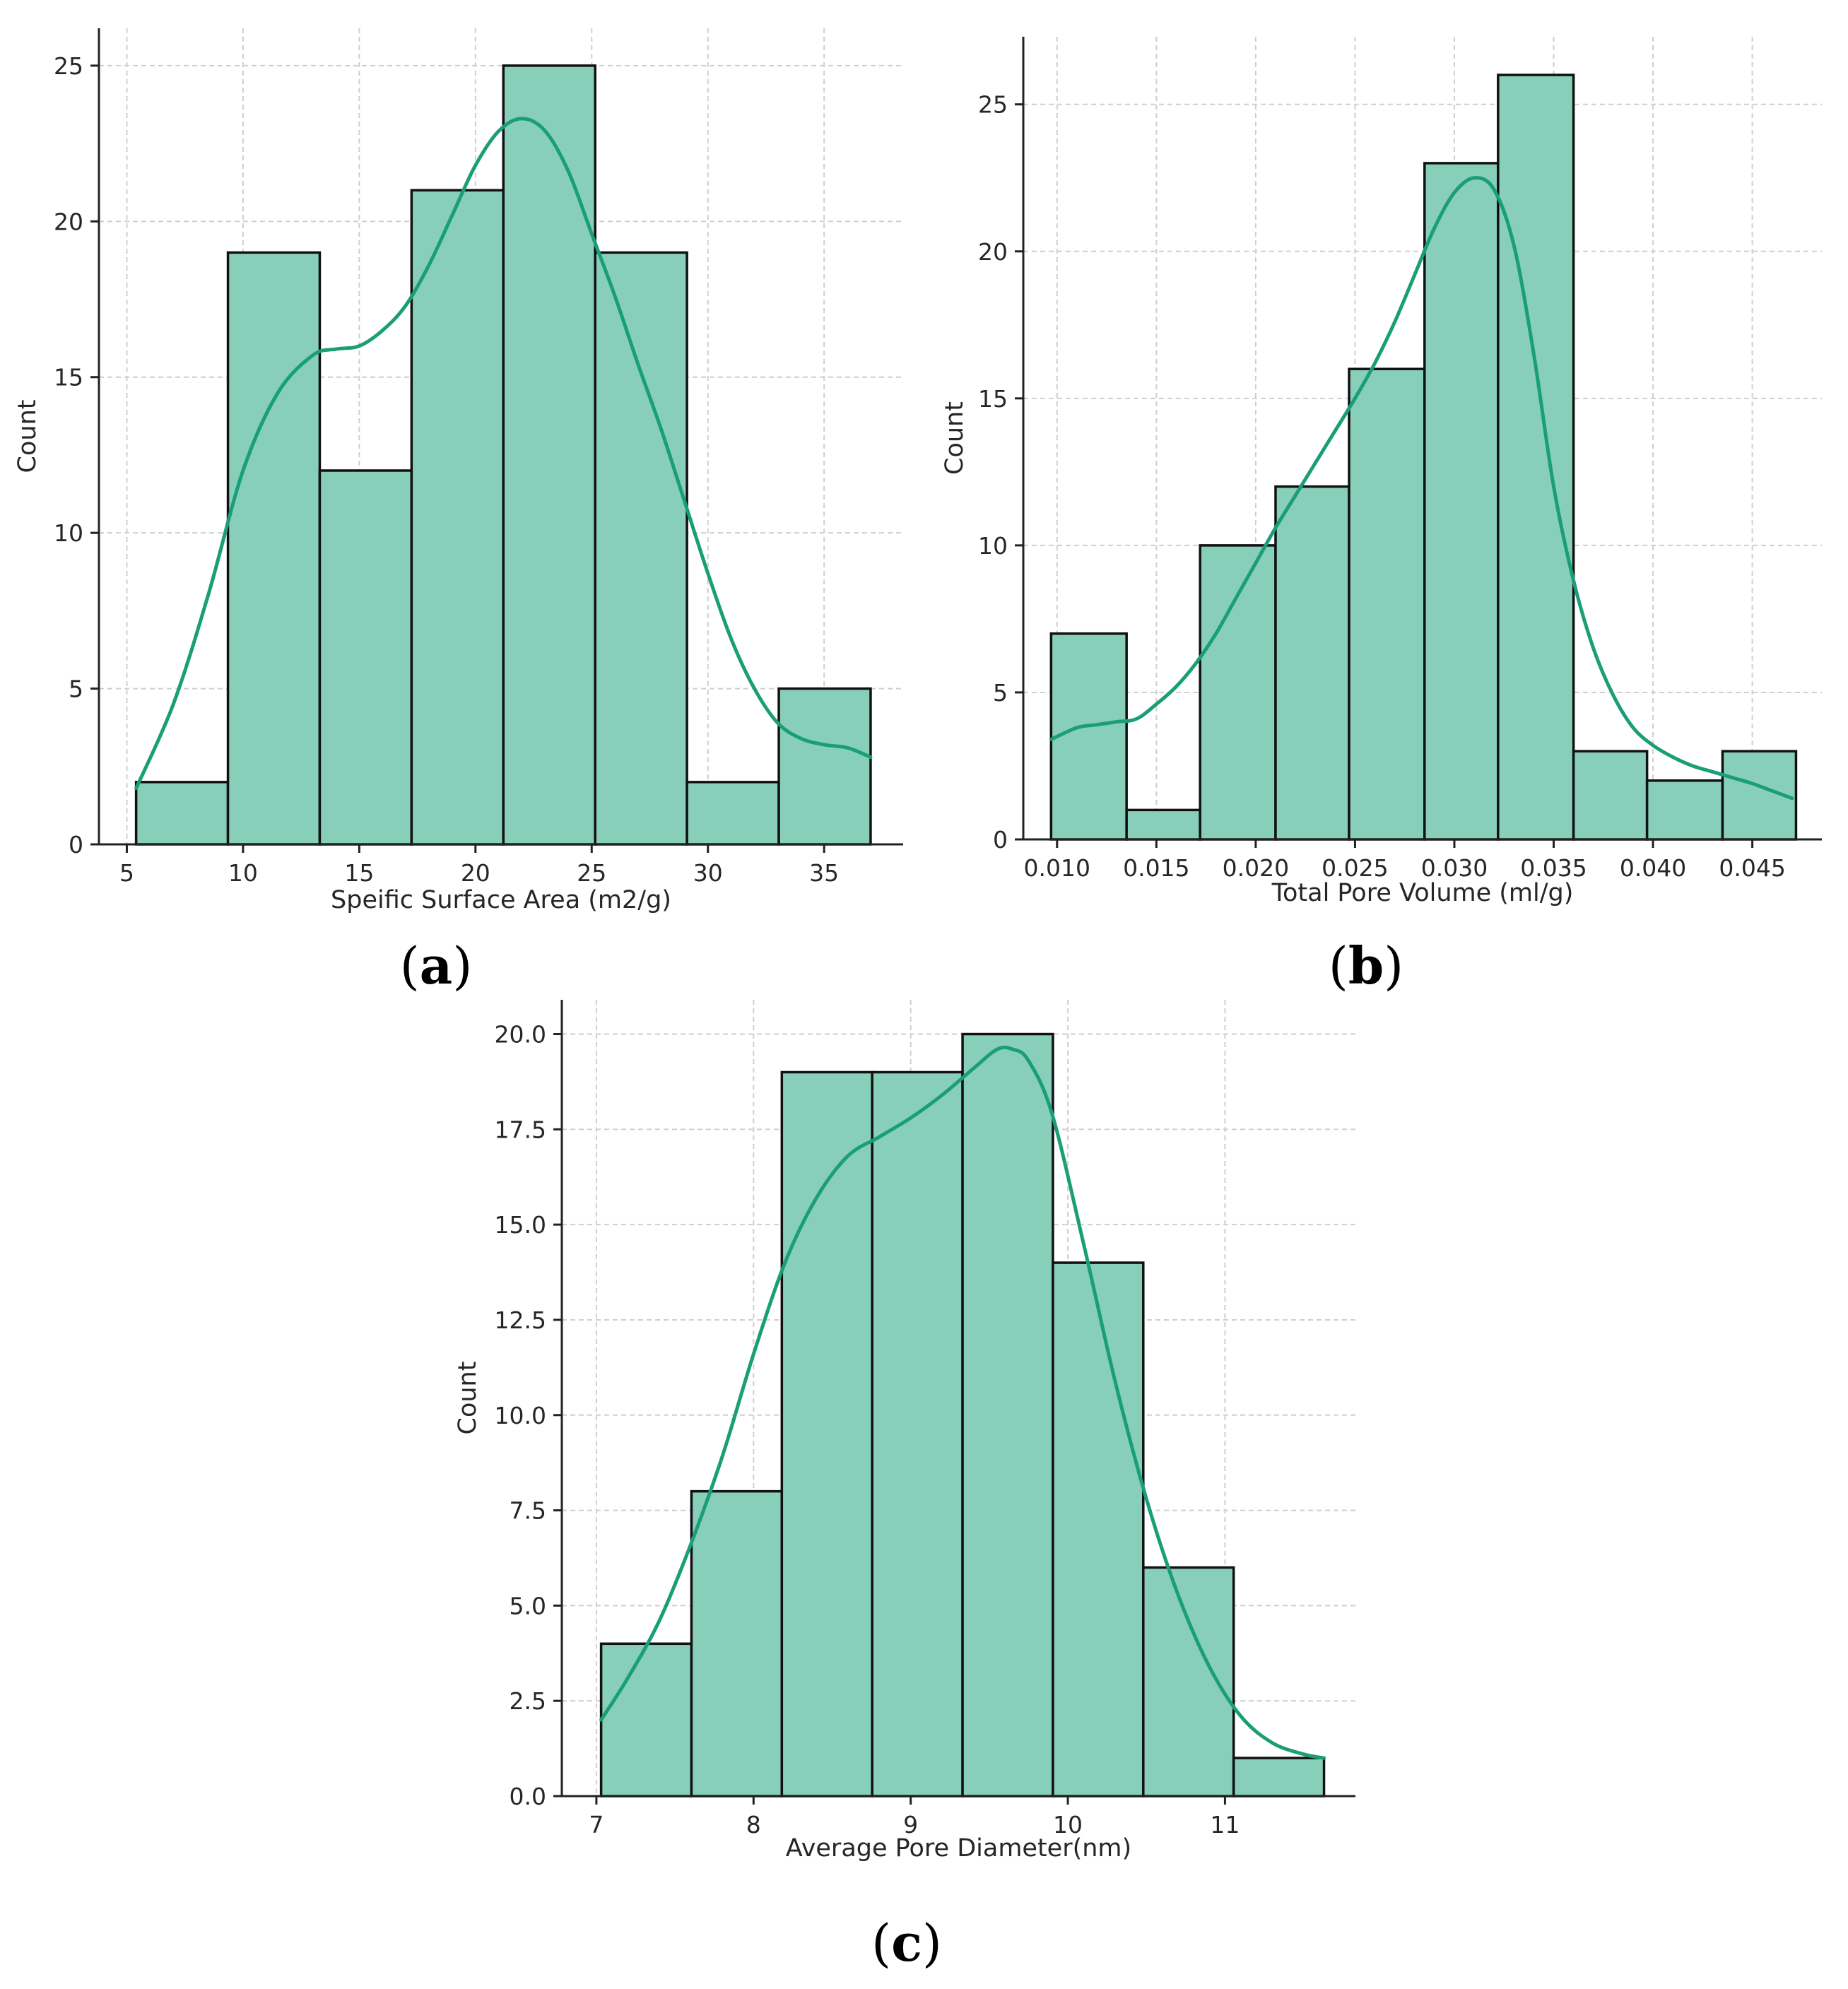 The height and width of the screenshot is (1989, 1848). What do you see at coordinates (708, 873) in the screenshot?
I see `panel-a-x-tick-label: 30` at bounding box center [708, 873].